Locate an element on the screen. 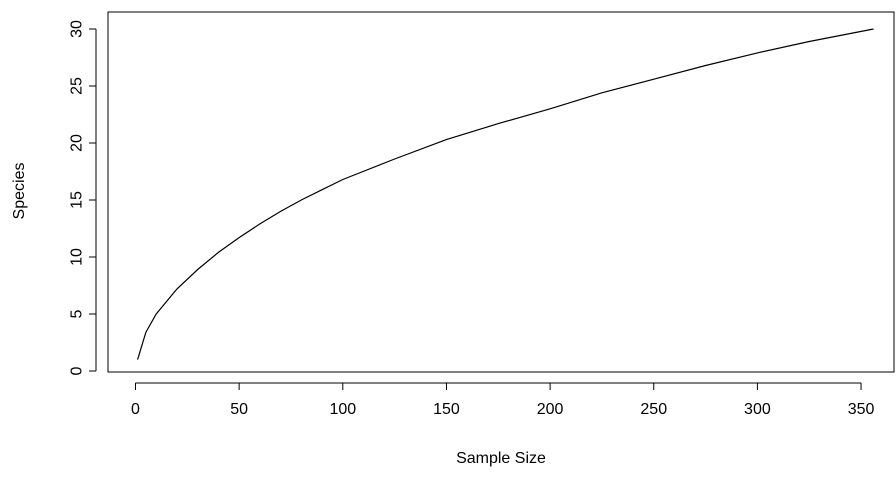 The image size is (896, 480). y-tick-label: 5 is located at coordinates (77, 313).